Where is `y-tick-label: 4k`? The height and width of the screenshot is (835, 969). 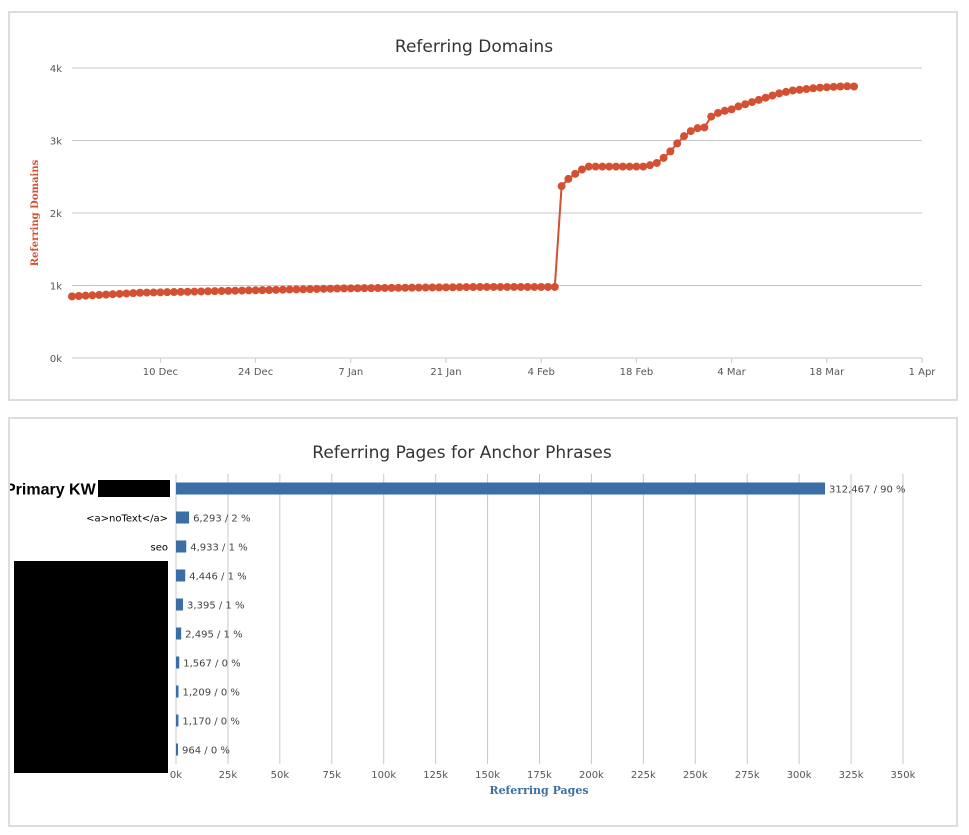 y-tick-label: 4k is located at coordinates (56, 69).